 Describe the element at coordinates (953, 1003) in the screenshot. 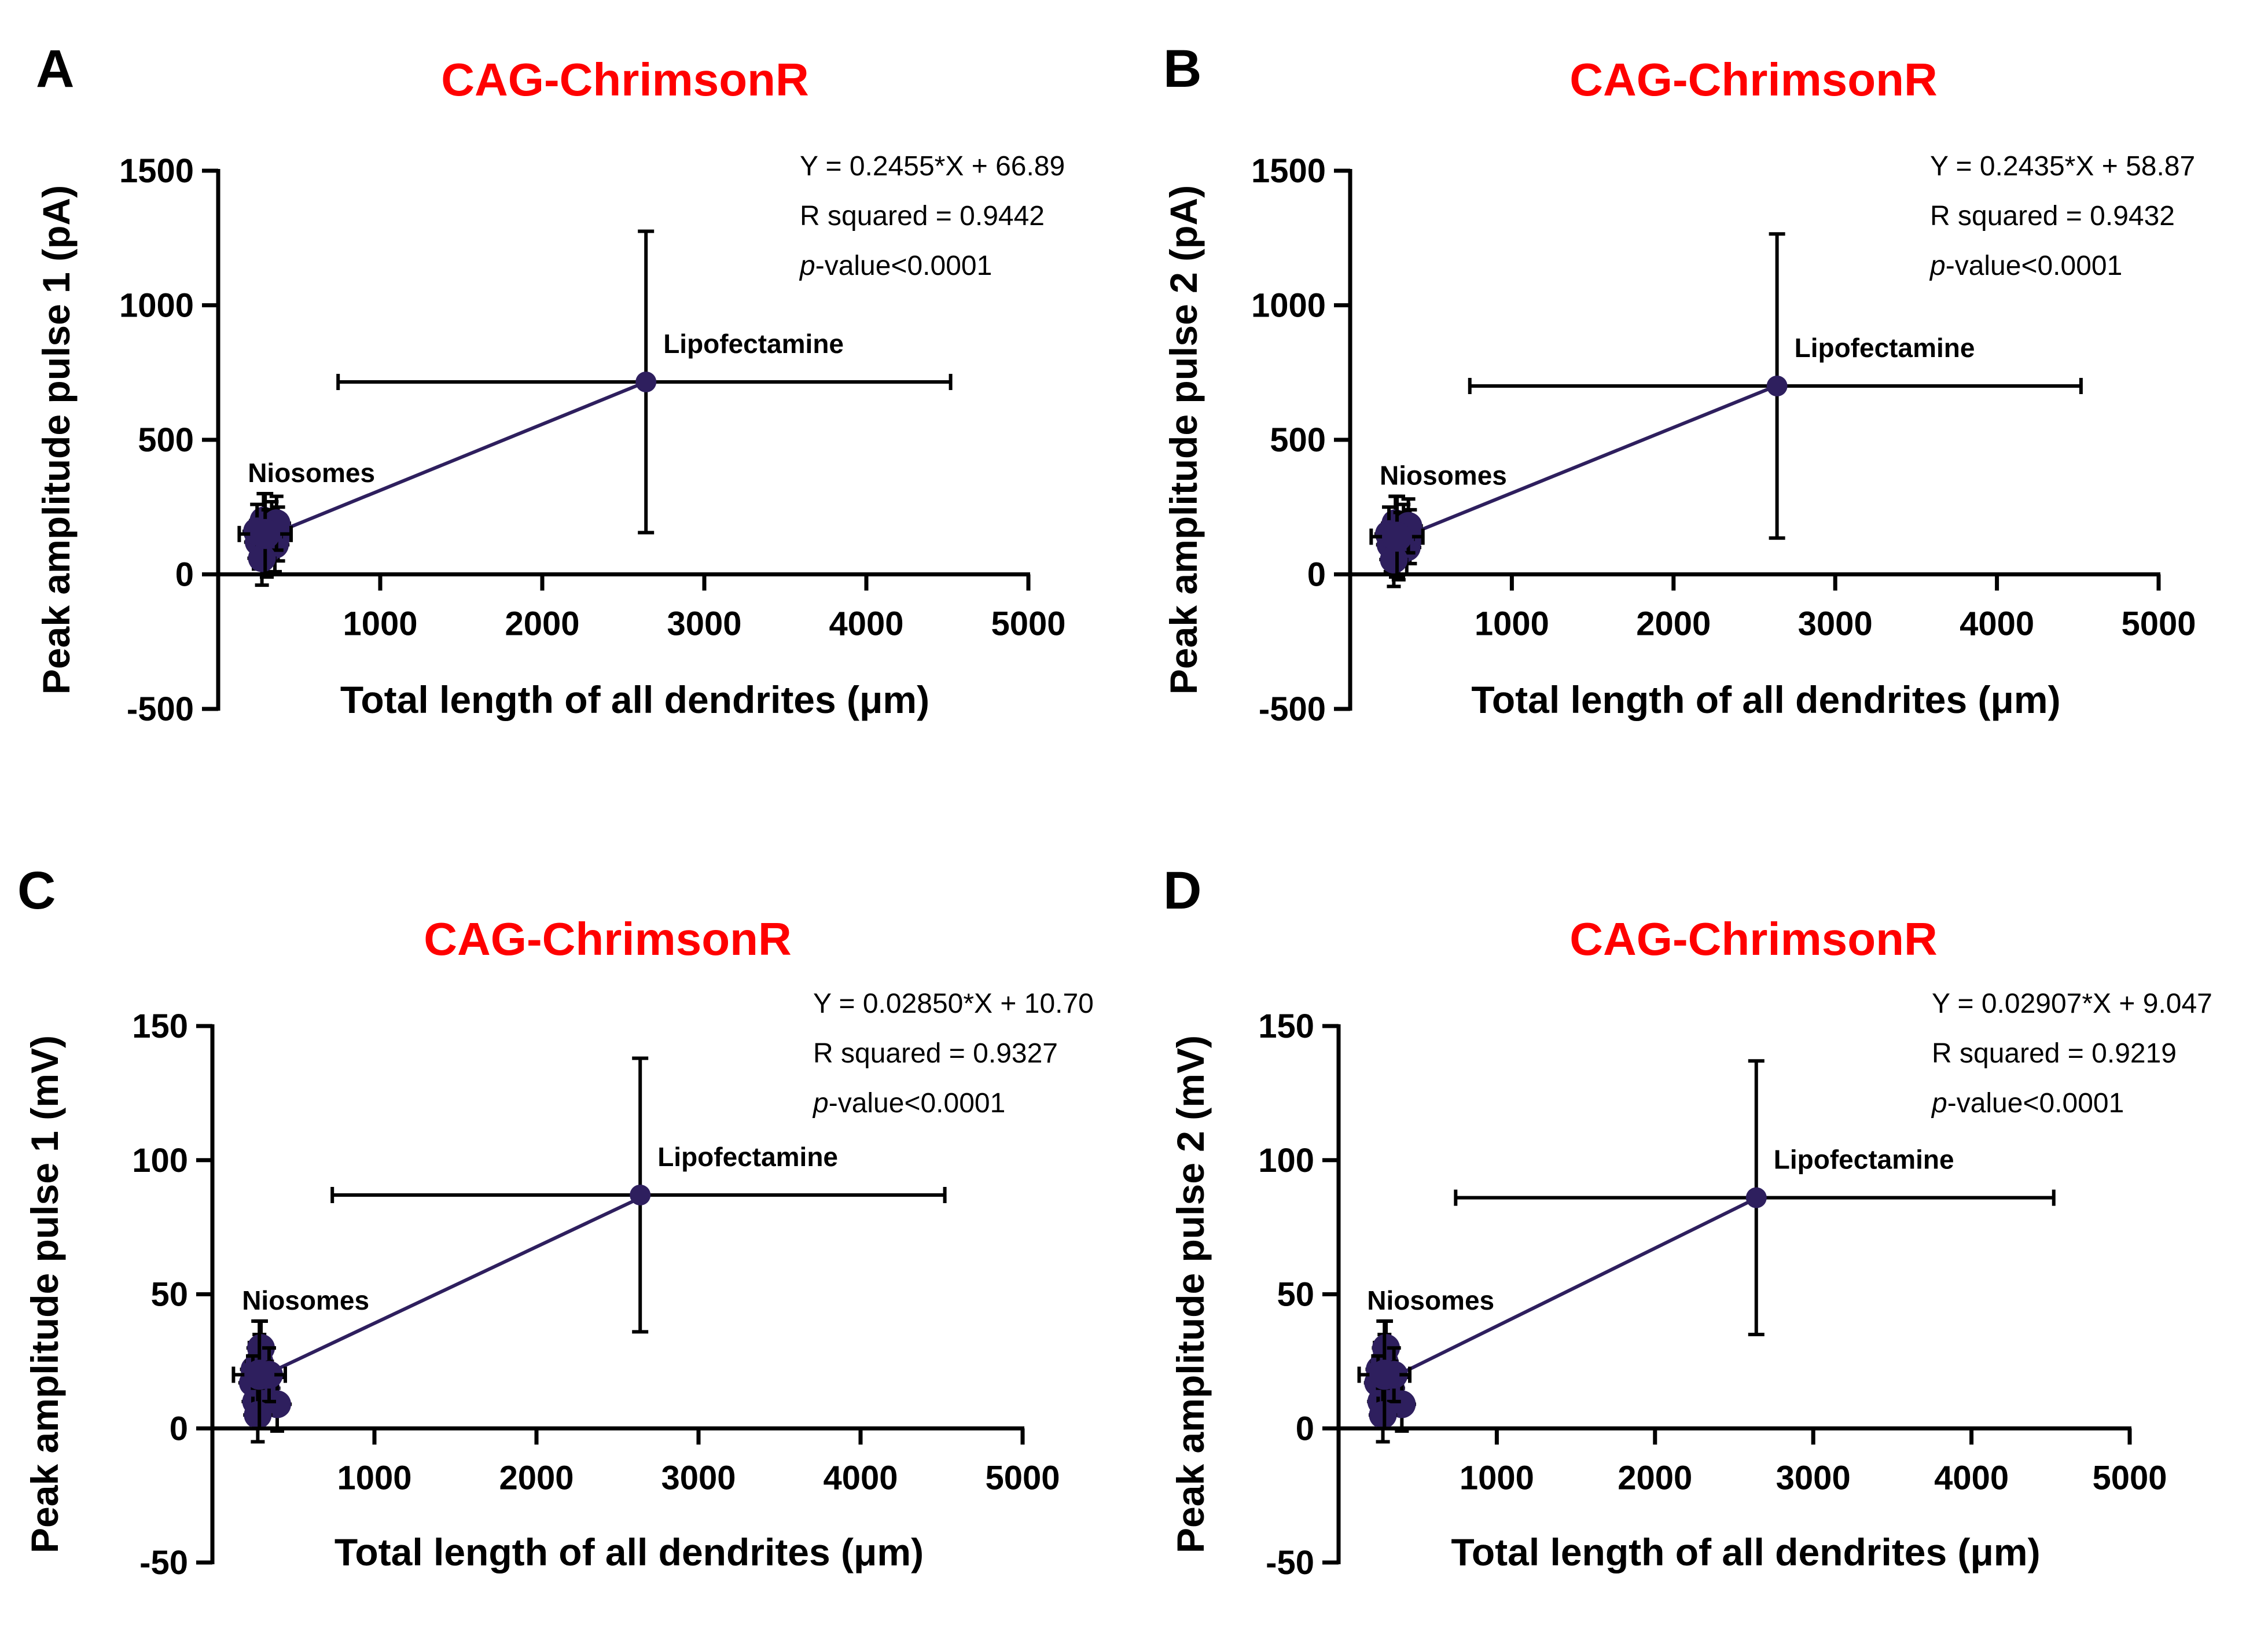

I see `regression-equation: Y = 0.02850*X + 10.70` at that location.